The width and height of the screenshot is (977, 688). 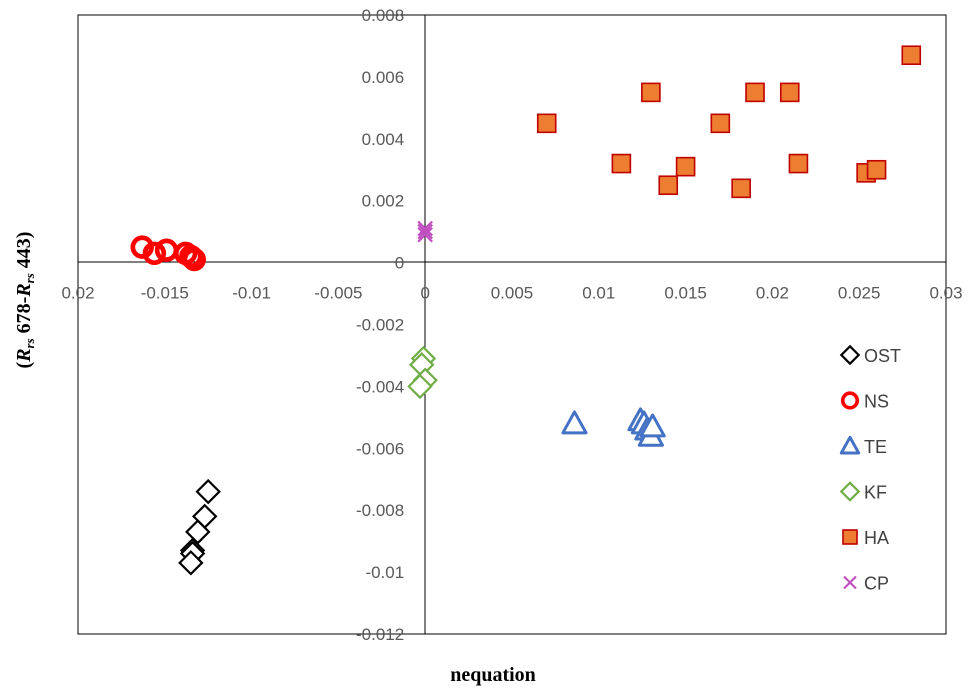 What do you see at coordinates (420, 386) in the screenshot?
I see `kf-data-point` at bounding box center [420, 386].